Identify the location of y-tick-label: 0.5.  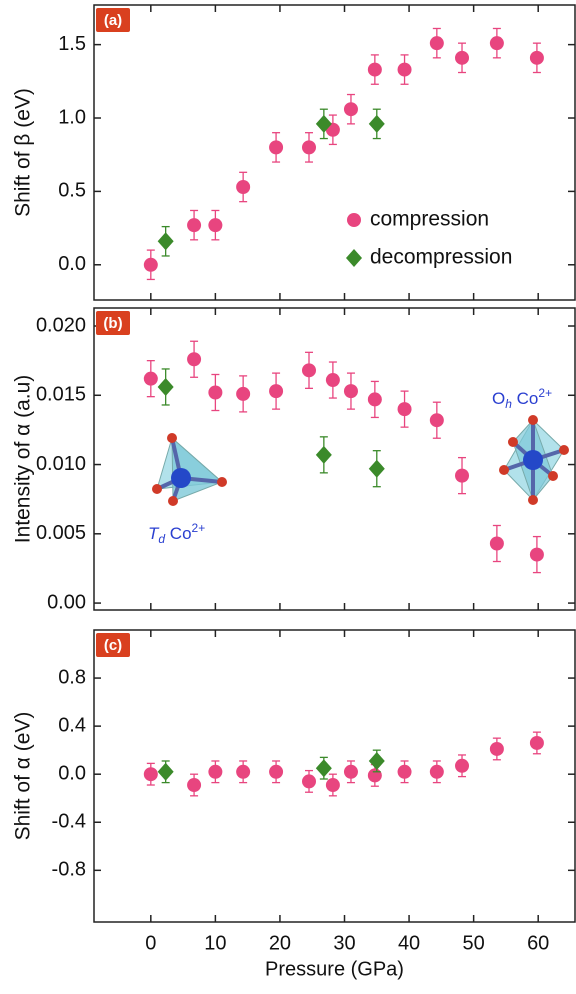
(72, 191).